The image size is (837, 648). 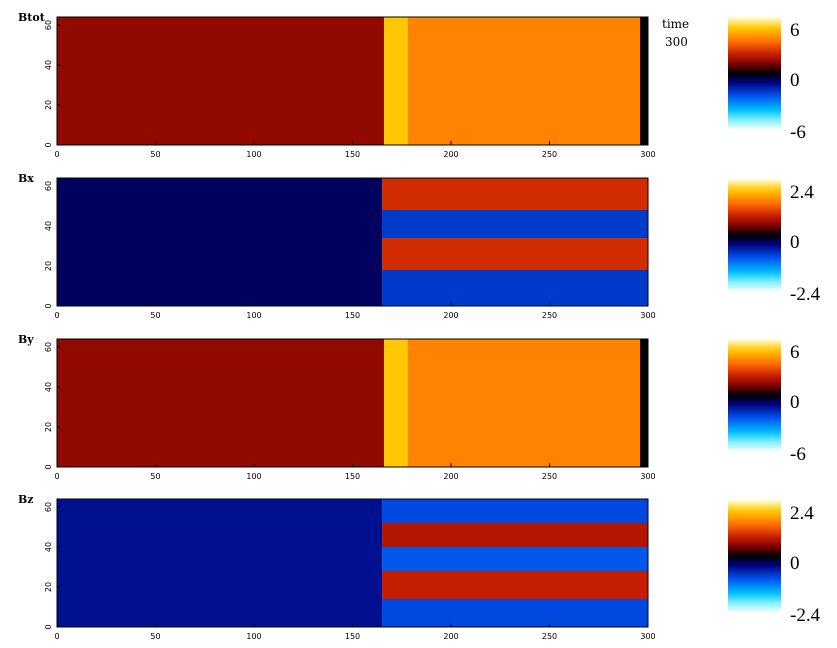 I want to click on btot-y-tick-label: 60, so click(x=48, y=25).